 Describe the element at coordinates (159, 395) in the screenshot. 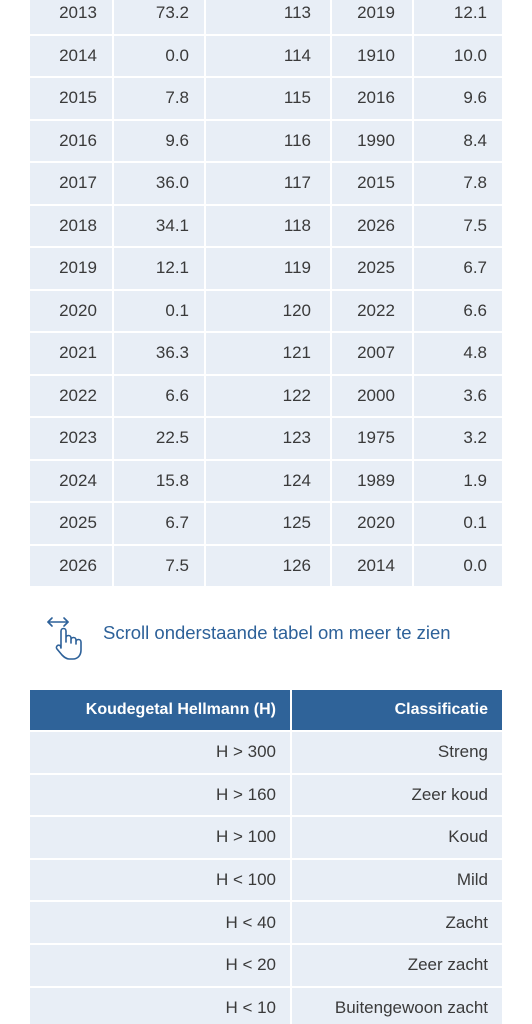

I see `table-cell: 6.6` at that location.